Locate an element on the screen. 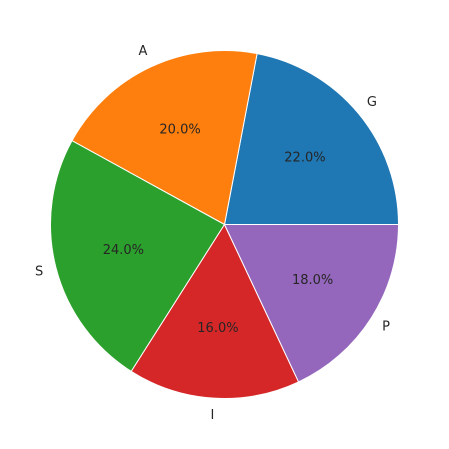 This screenshot has height=449, width=449. category-label: I is located at coordinates (213, 415).